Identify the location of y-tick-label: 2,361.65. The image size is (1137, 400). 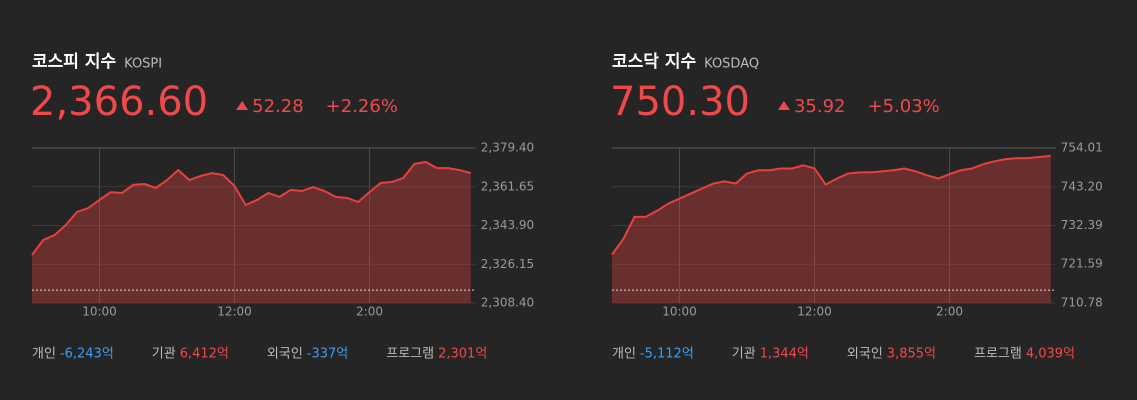
(507, 186).